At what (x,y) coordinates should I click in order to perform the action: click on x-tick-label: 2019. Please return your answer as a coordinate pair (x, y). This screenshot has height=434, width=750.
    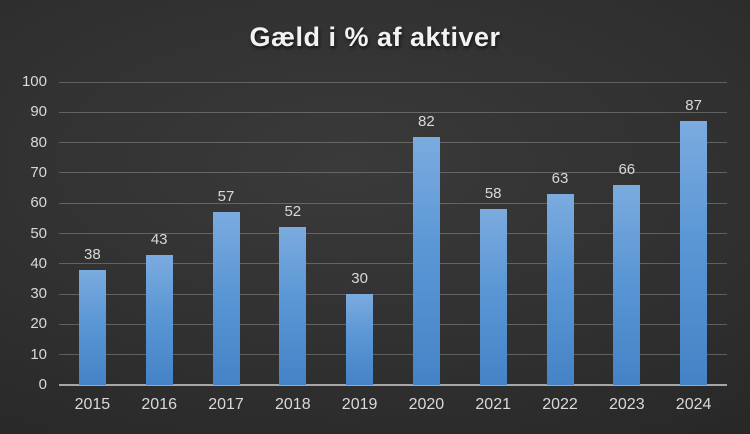
    Looking at the image, I should click on (359, 404).